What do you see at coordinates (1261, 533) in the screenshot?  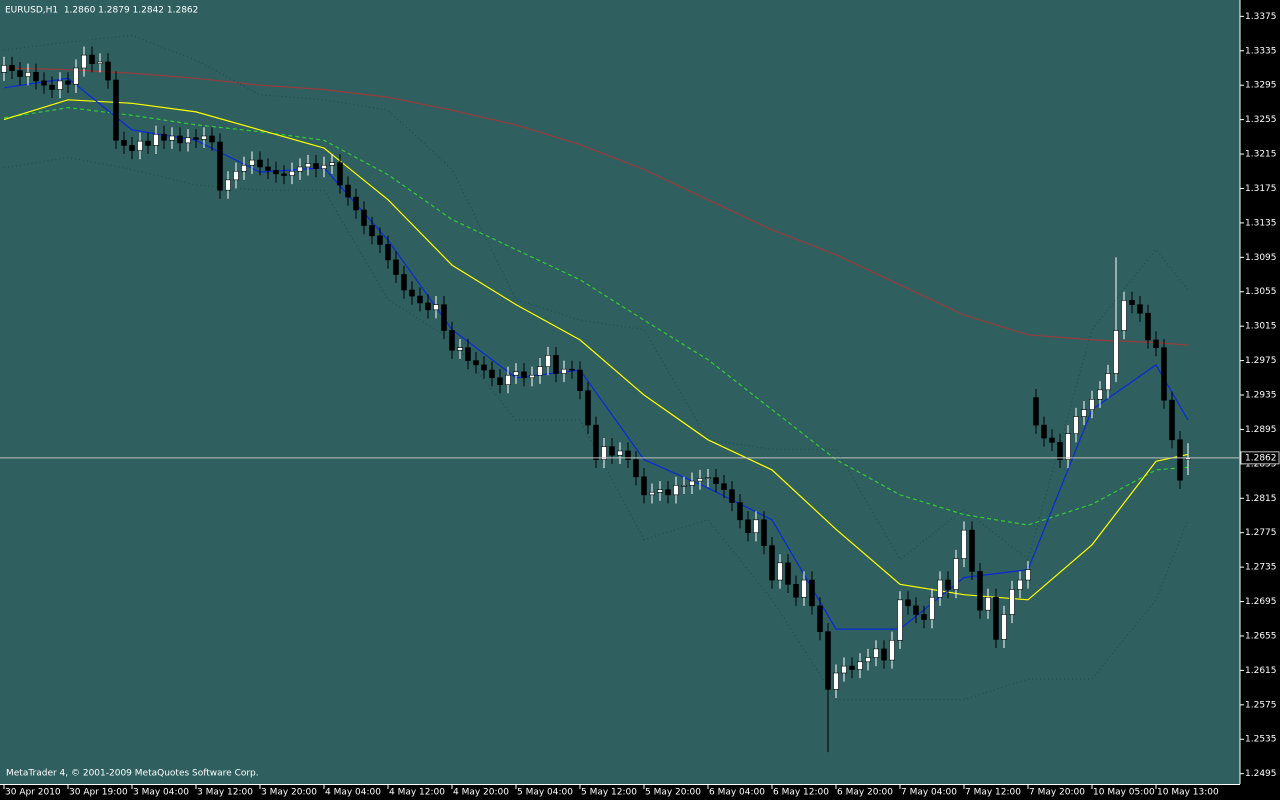 I see `y-tick-label: 1.2775` at bounding box center [1261, 533].